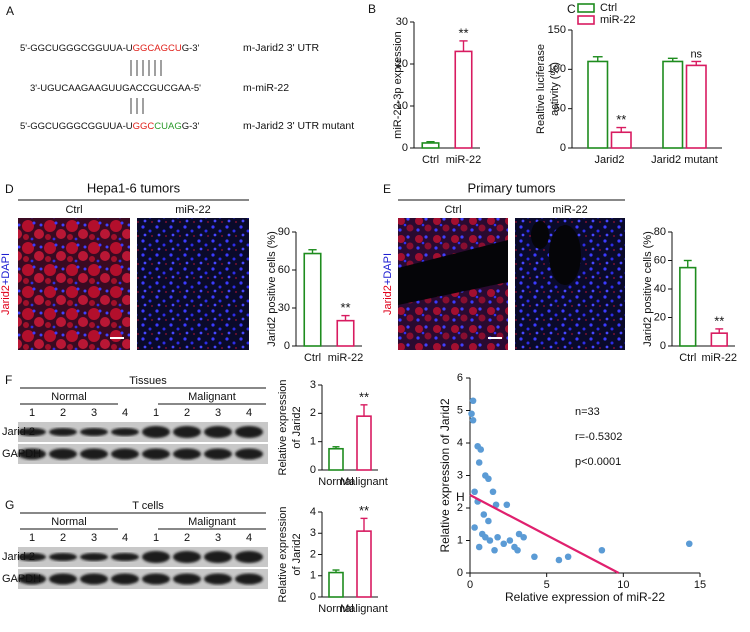 The width and height of the screenshot is (750, 632). What do you see at coordinates (398, 85) in the screenshot?
I see `y-axis-label: miR-22-3p expression` at bounding box center [398, 85].